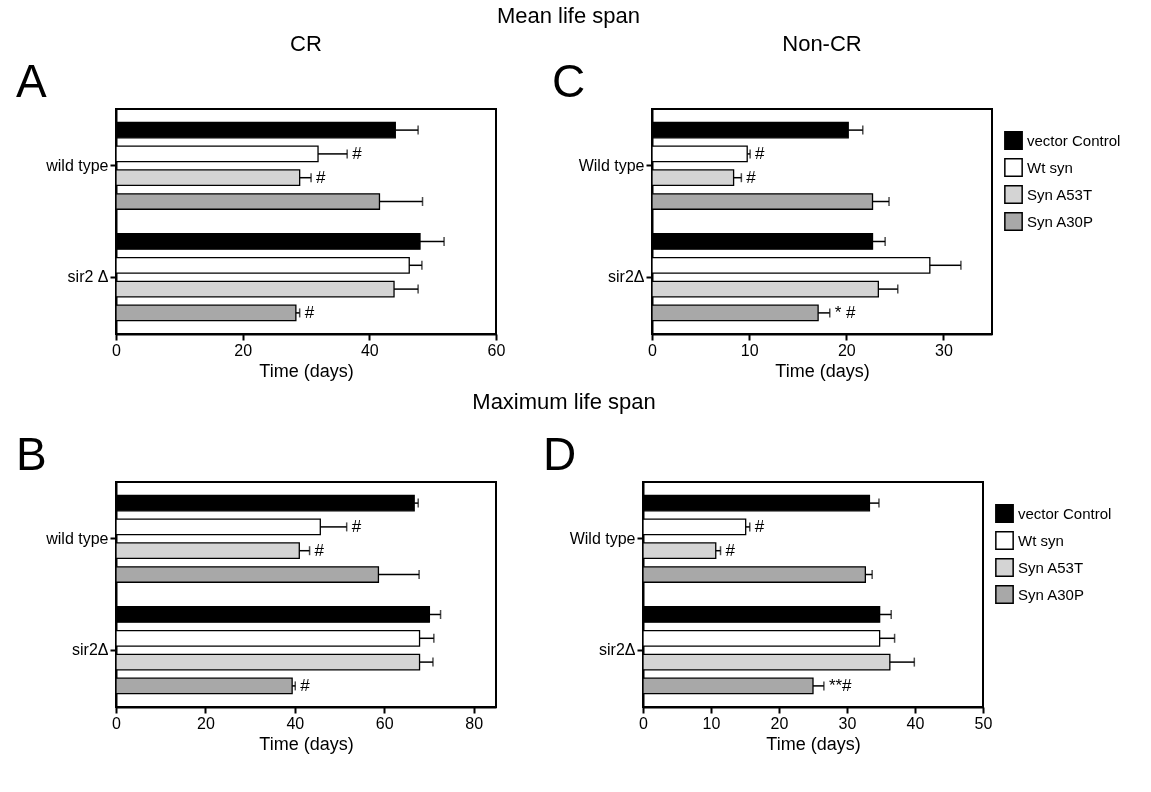  I want to click on data-label: * #, so click(845, 312).